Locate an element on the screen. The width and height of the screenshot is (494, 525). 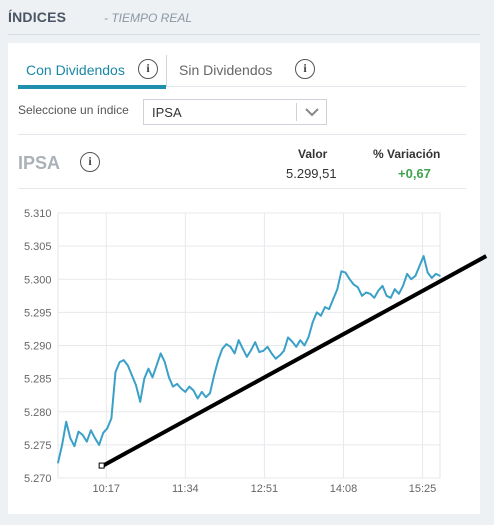
header-divider is located at coordinates (244, 34).